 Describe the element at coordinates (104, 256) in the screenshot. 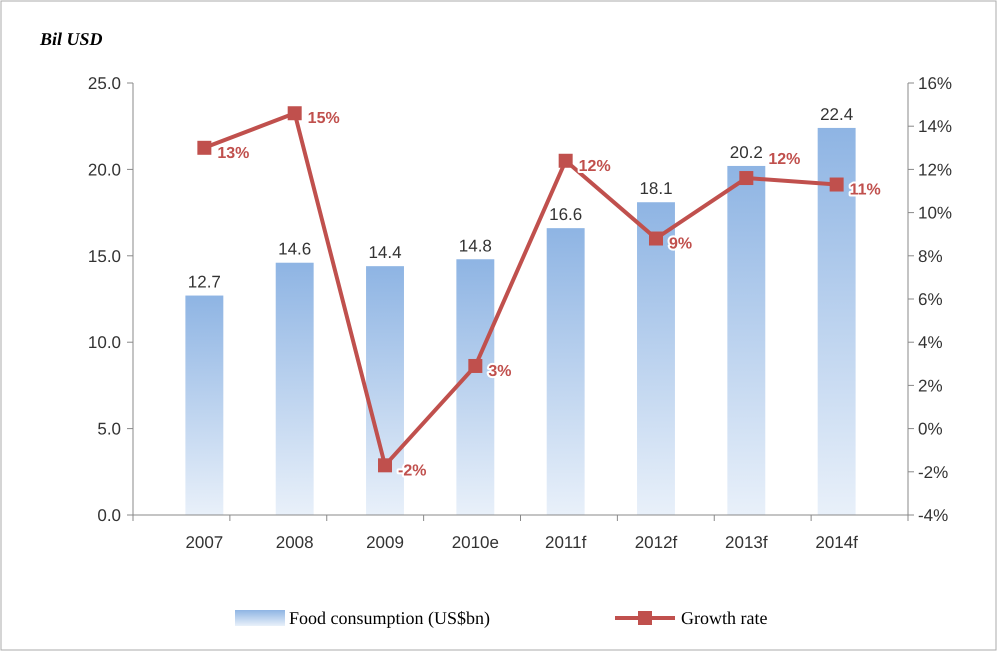

I see `y-tick-label: 15.0` at that location.